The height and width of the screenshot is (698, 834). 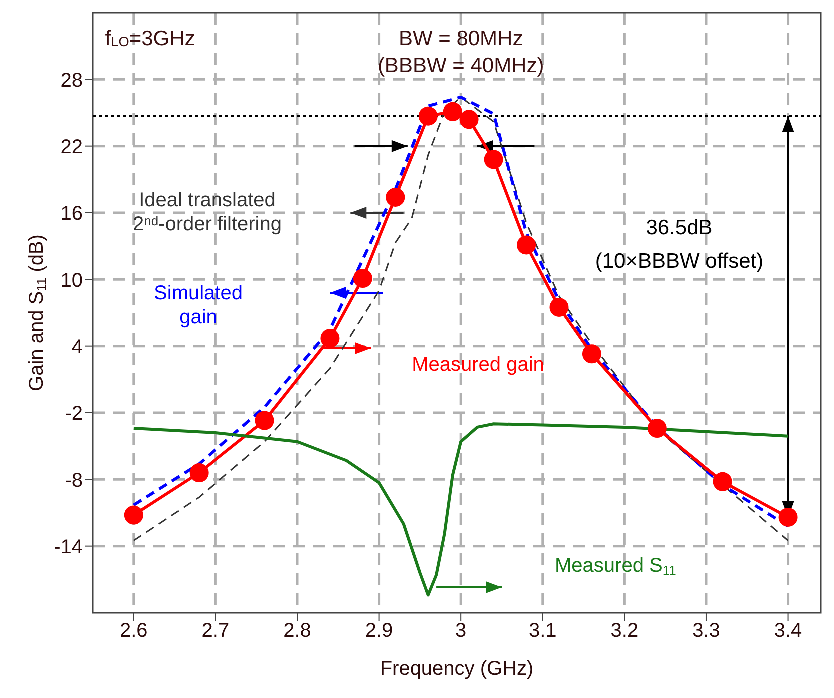 I want to click on y-tick-label: -14, so click(x=68, y=547).